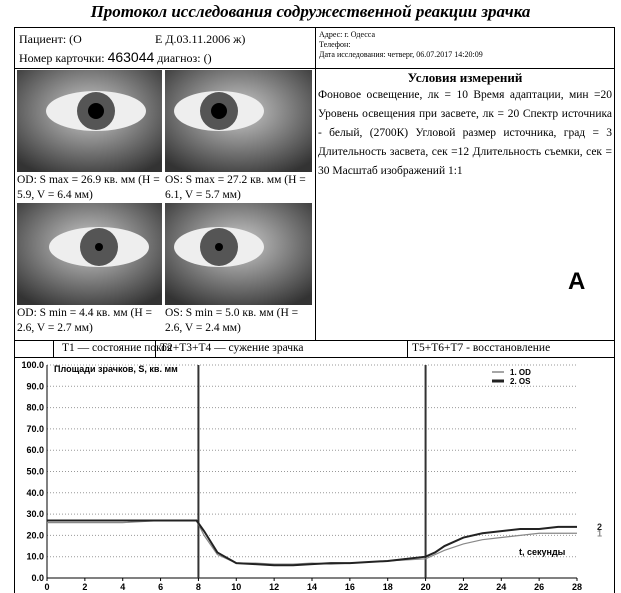 The width and height of the screenshot is (621, 593). What do you see at coordinates (388, 587) in the screenshot?
I see `x-tick-label: 18` at bounding box center [388, 587].